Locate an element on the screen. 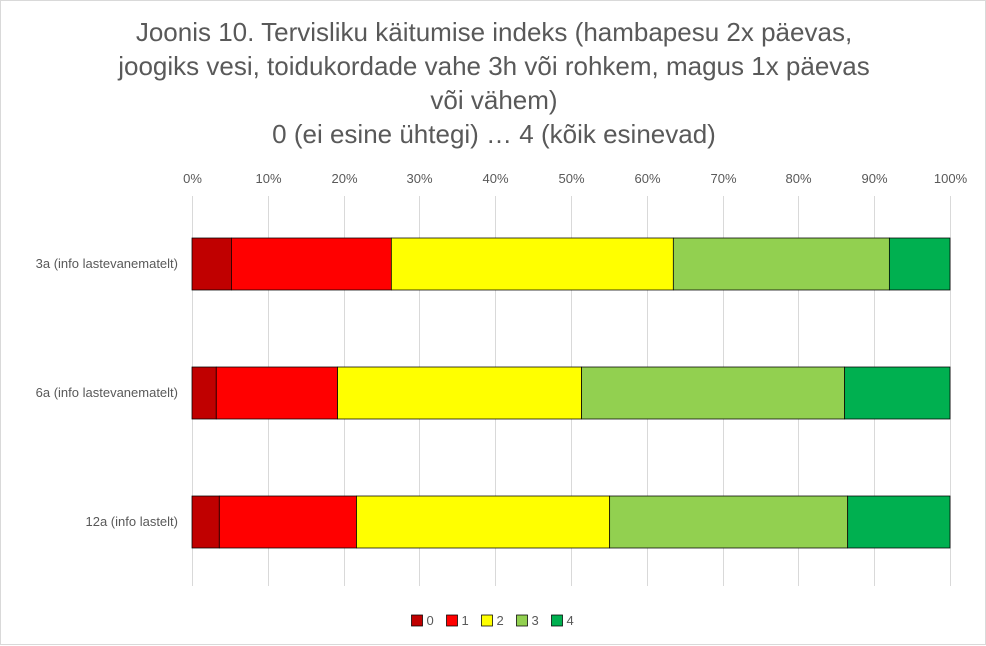 This screenshot has width=986, height=646. x-tick-label: 30% is located at coordinates (419, 178).